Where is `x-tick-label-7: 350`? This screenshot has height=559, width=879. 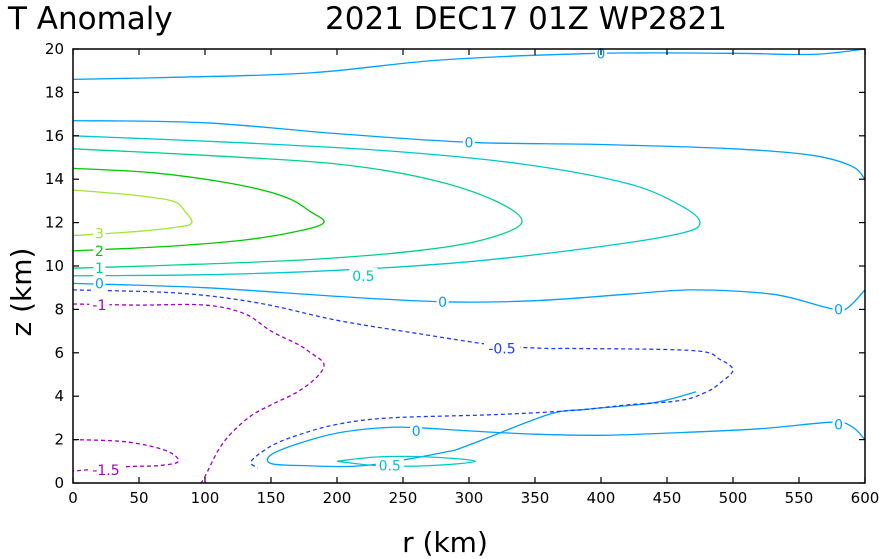
x-tick-label-7: 350 is located at coordinates (535, 498).